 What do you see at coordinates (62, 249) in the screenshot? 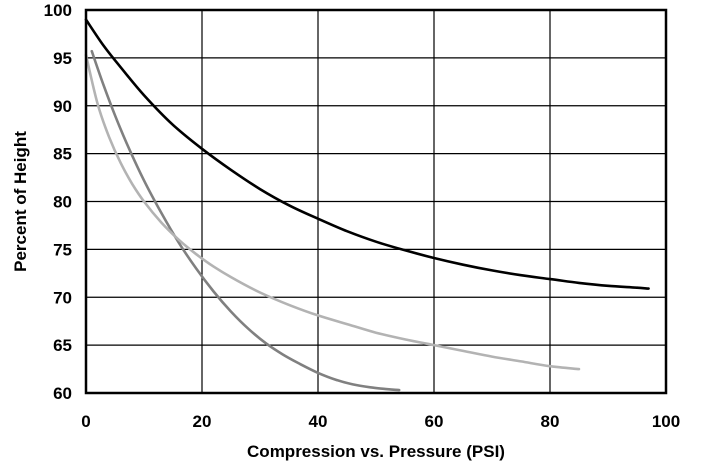
I see `y-tick-label: 75` at bounding box center [62, 249].